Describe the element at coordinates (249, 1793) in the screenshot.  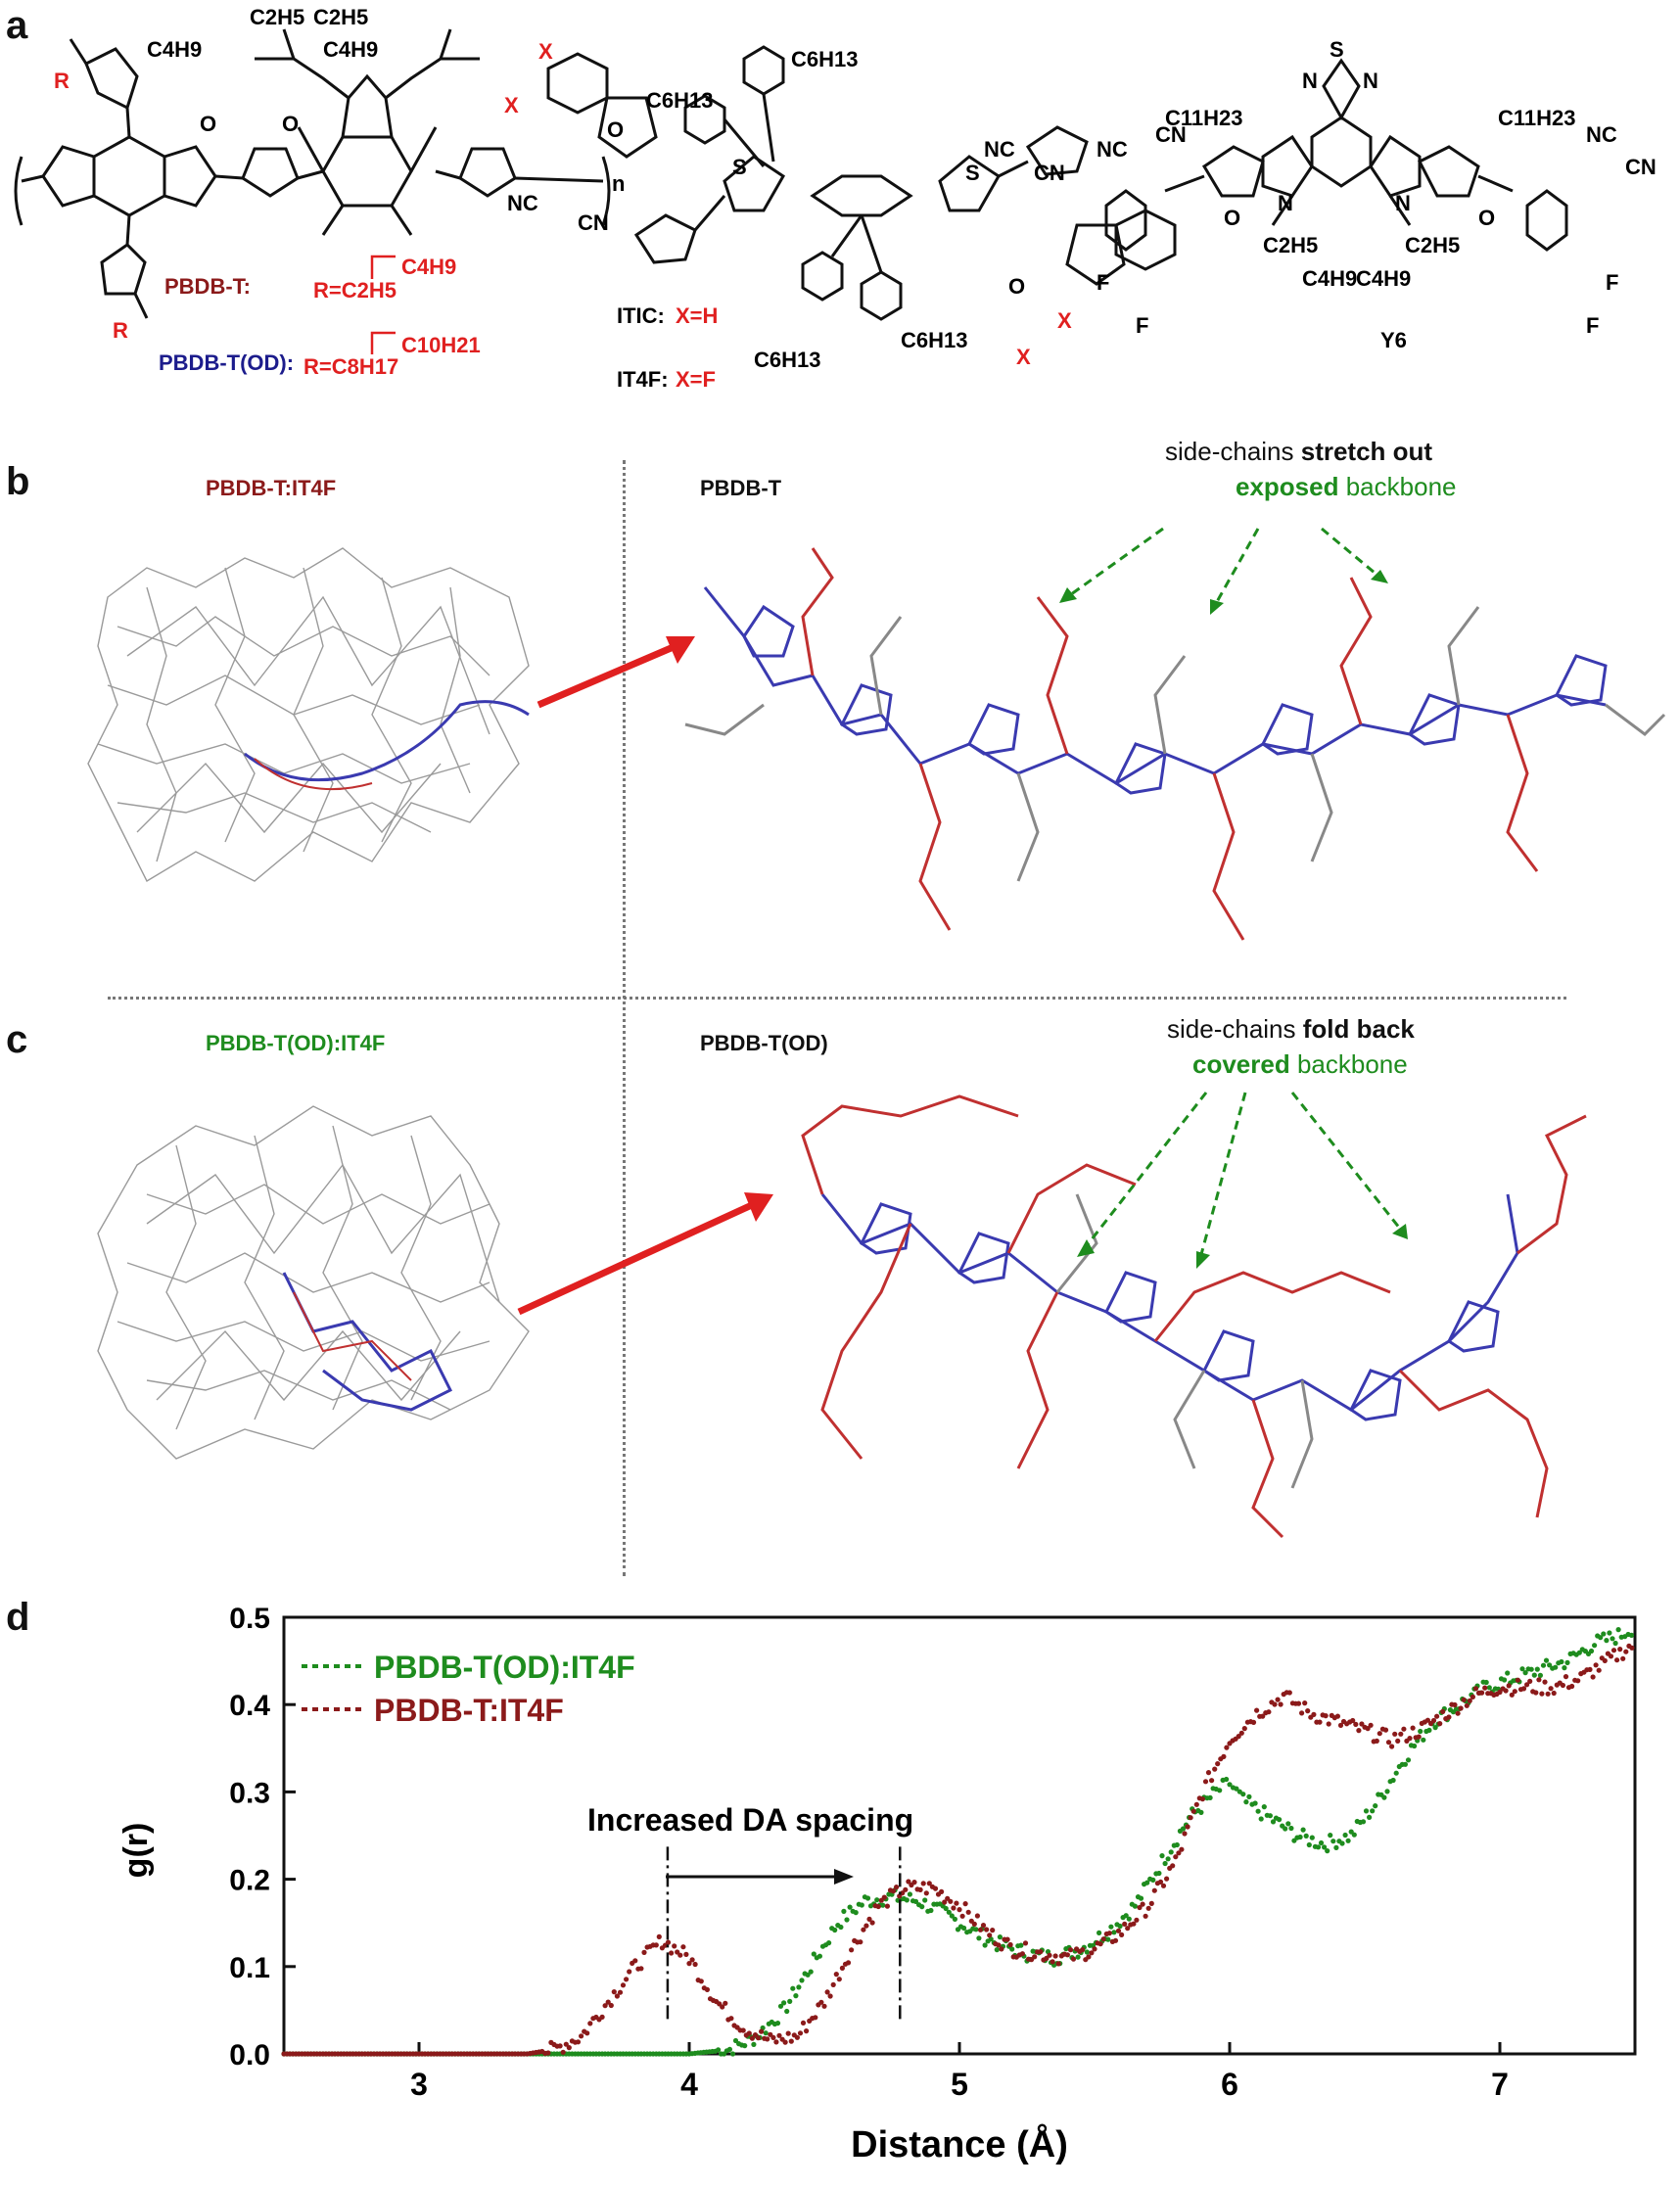
I see `y-tick-label-3: 0.3` at that location.